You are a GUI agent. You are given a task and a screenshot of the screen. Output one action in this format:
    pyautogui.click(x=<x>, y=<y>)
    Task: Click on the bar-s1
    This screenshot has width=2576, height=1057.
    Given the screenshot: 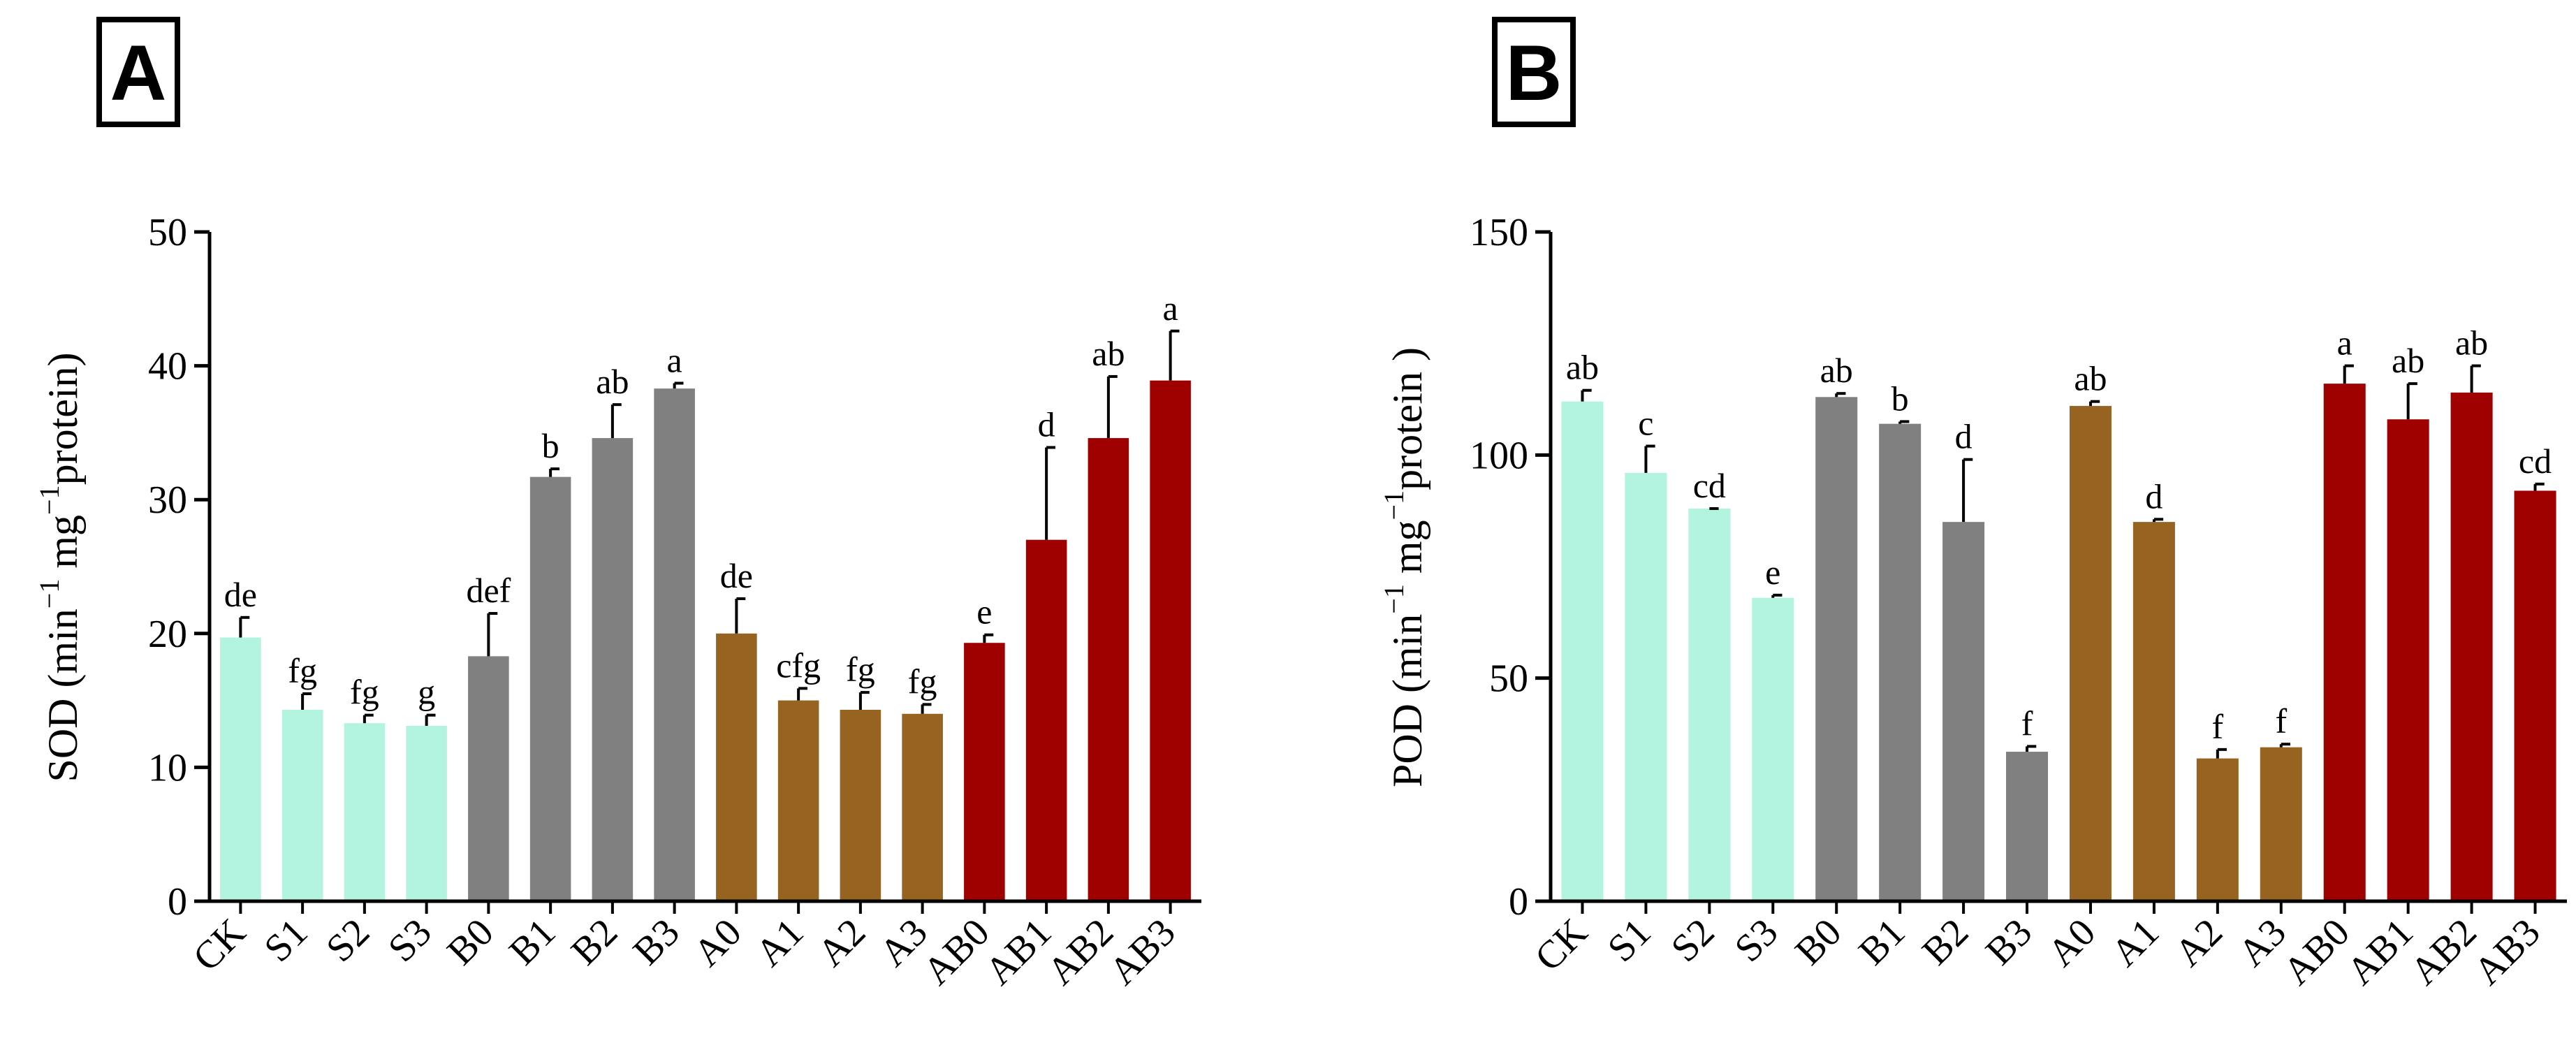 What is the action you would take?
    pyautogui.click(x=1646, y=686)
    